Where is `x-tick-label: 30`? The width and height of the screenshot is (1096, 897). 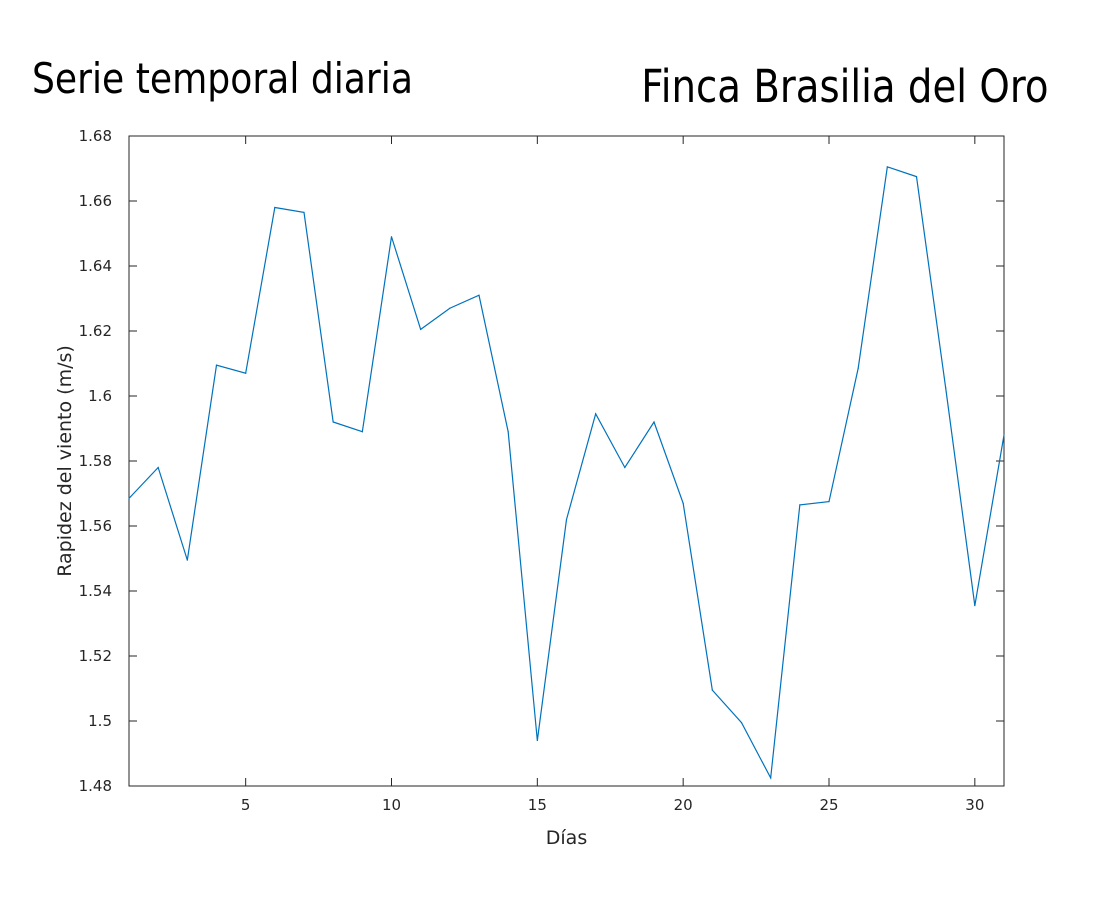 x-tick-label: 30 is located at coordinates (974, 805).